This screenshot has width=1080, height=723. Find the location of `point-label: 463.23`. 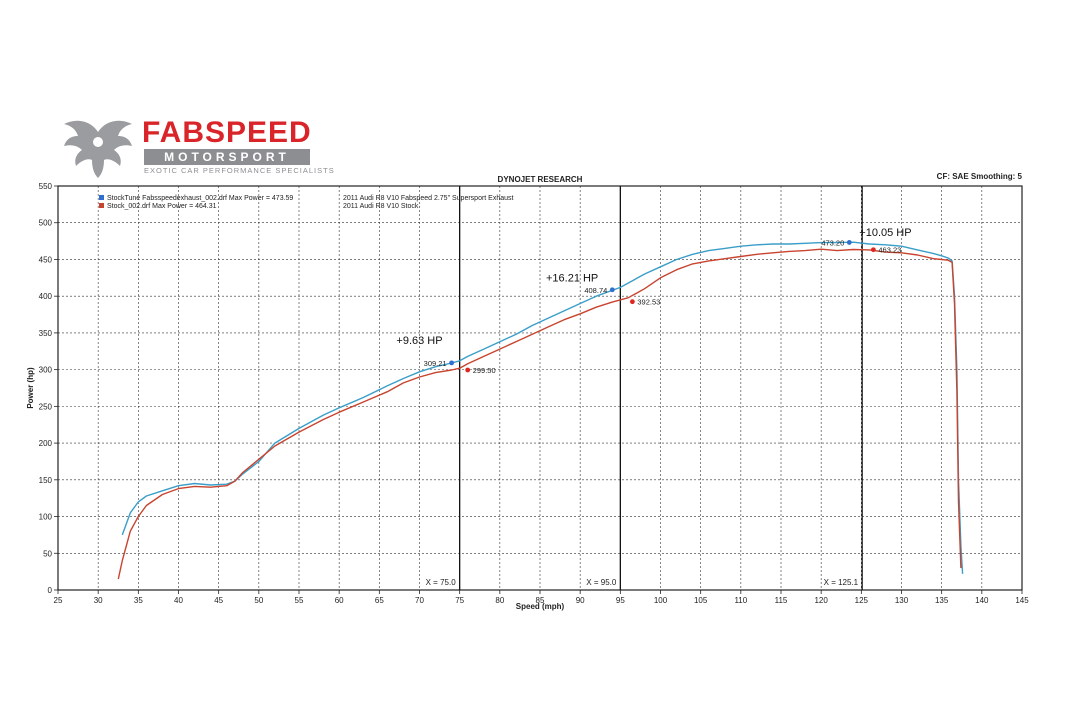

point-label: 463.23 is located at coordinates (889, 250).